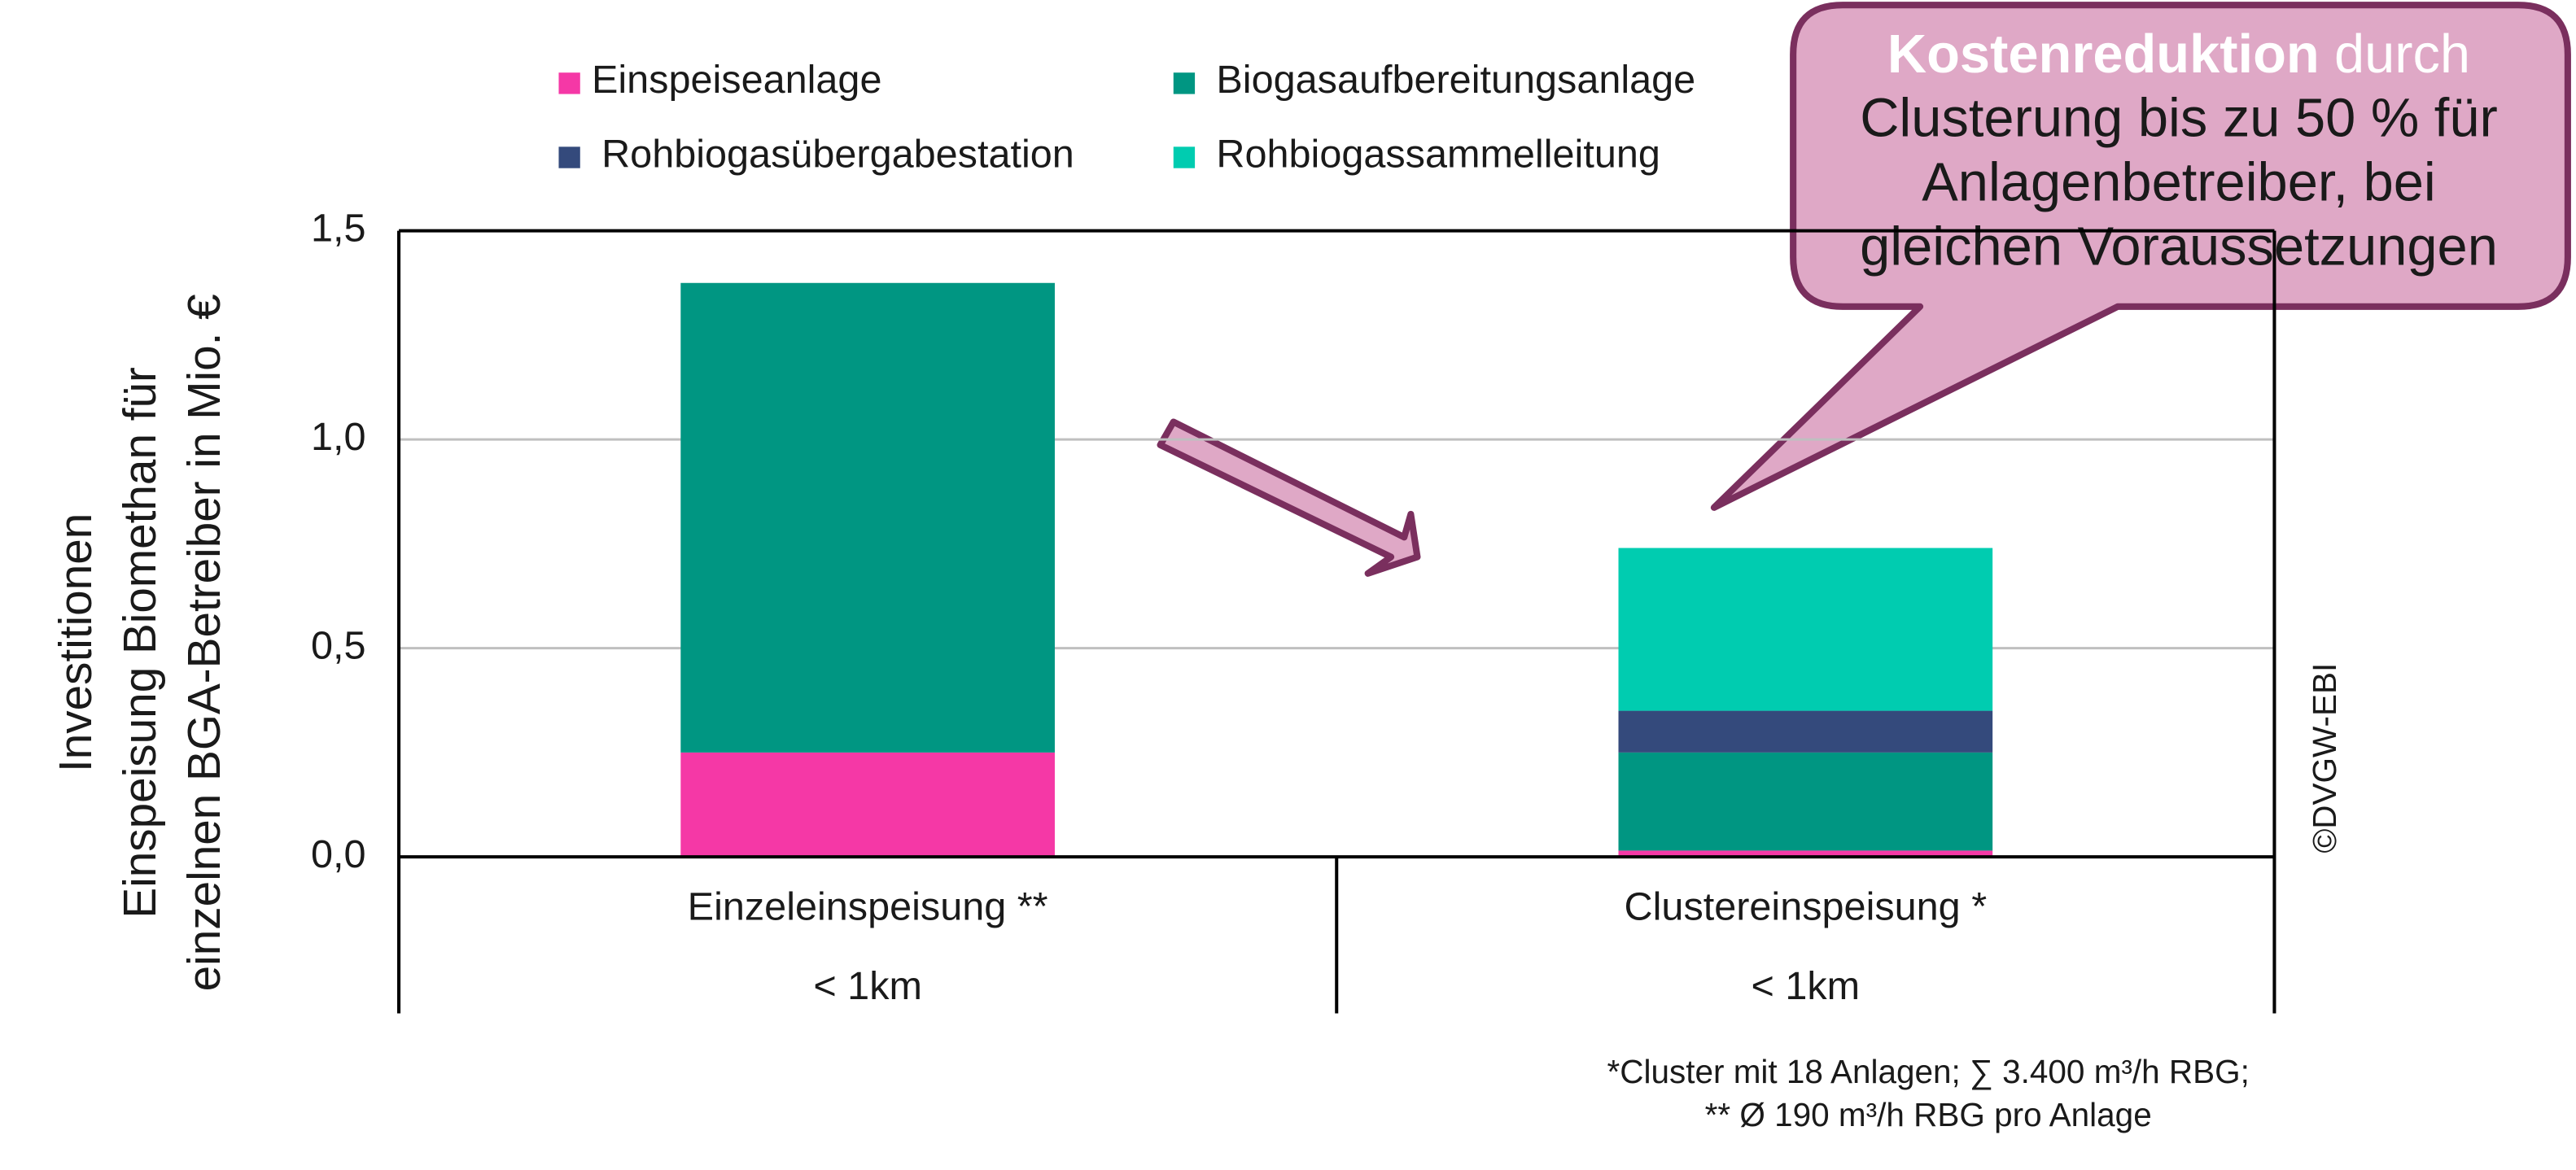  Describe the element at coordinates (2179, 183) in the screenshot. I see `callout-line: Anlagenbetreiber, bei` at that location.